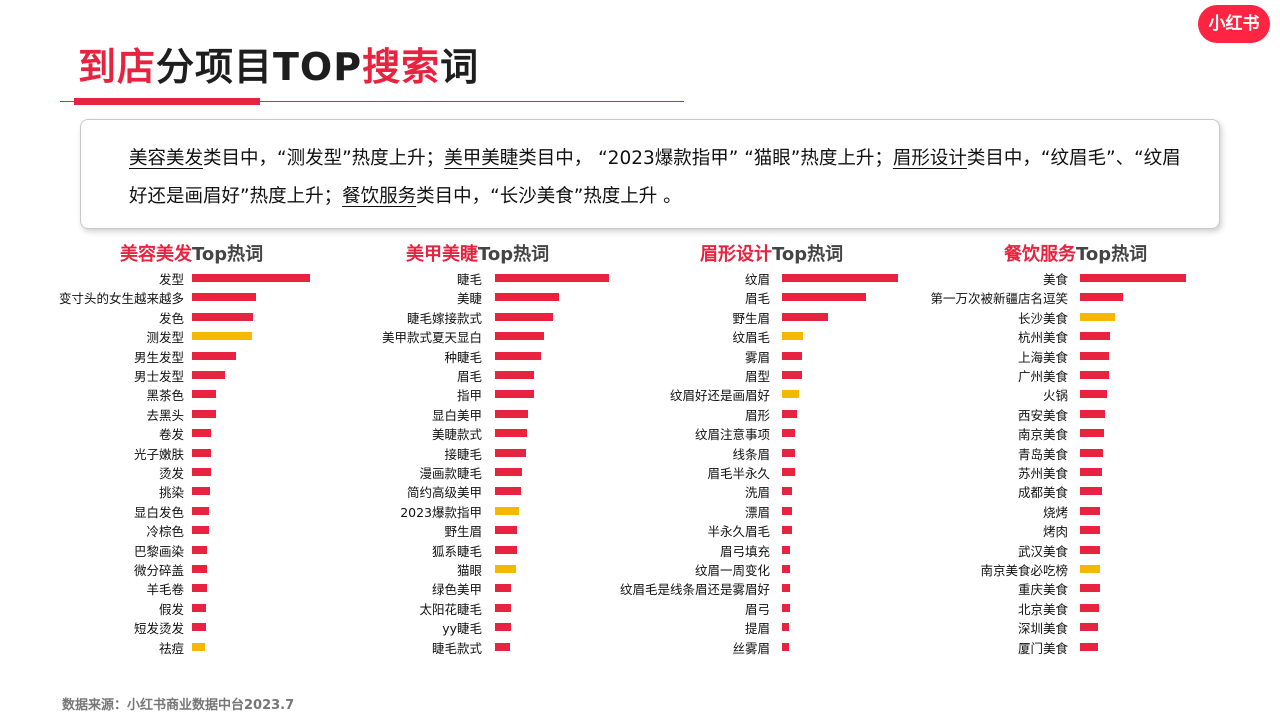  I want to click on category-label: 发色, so click(171, 318).